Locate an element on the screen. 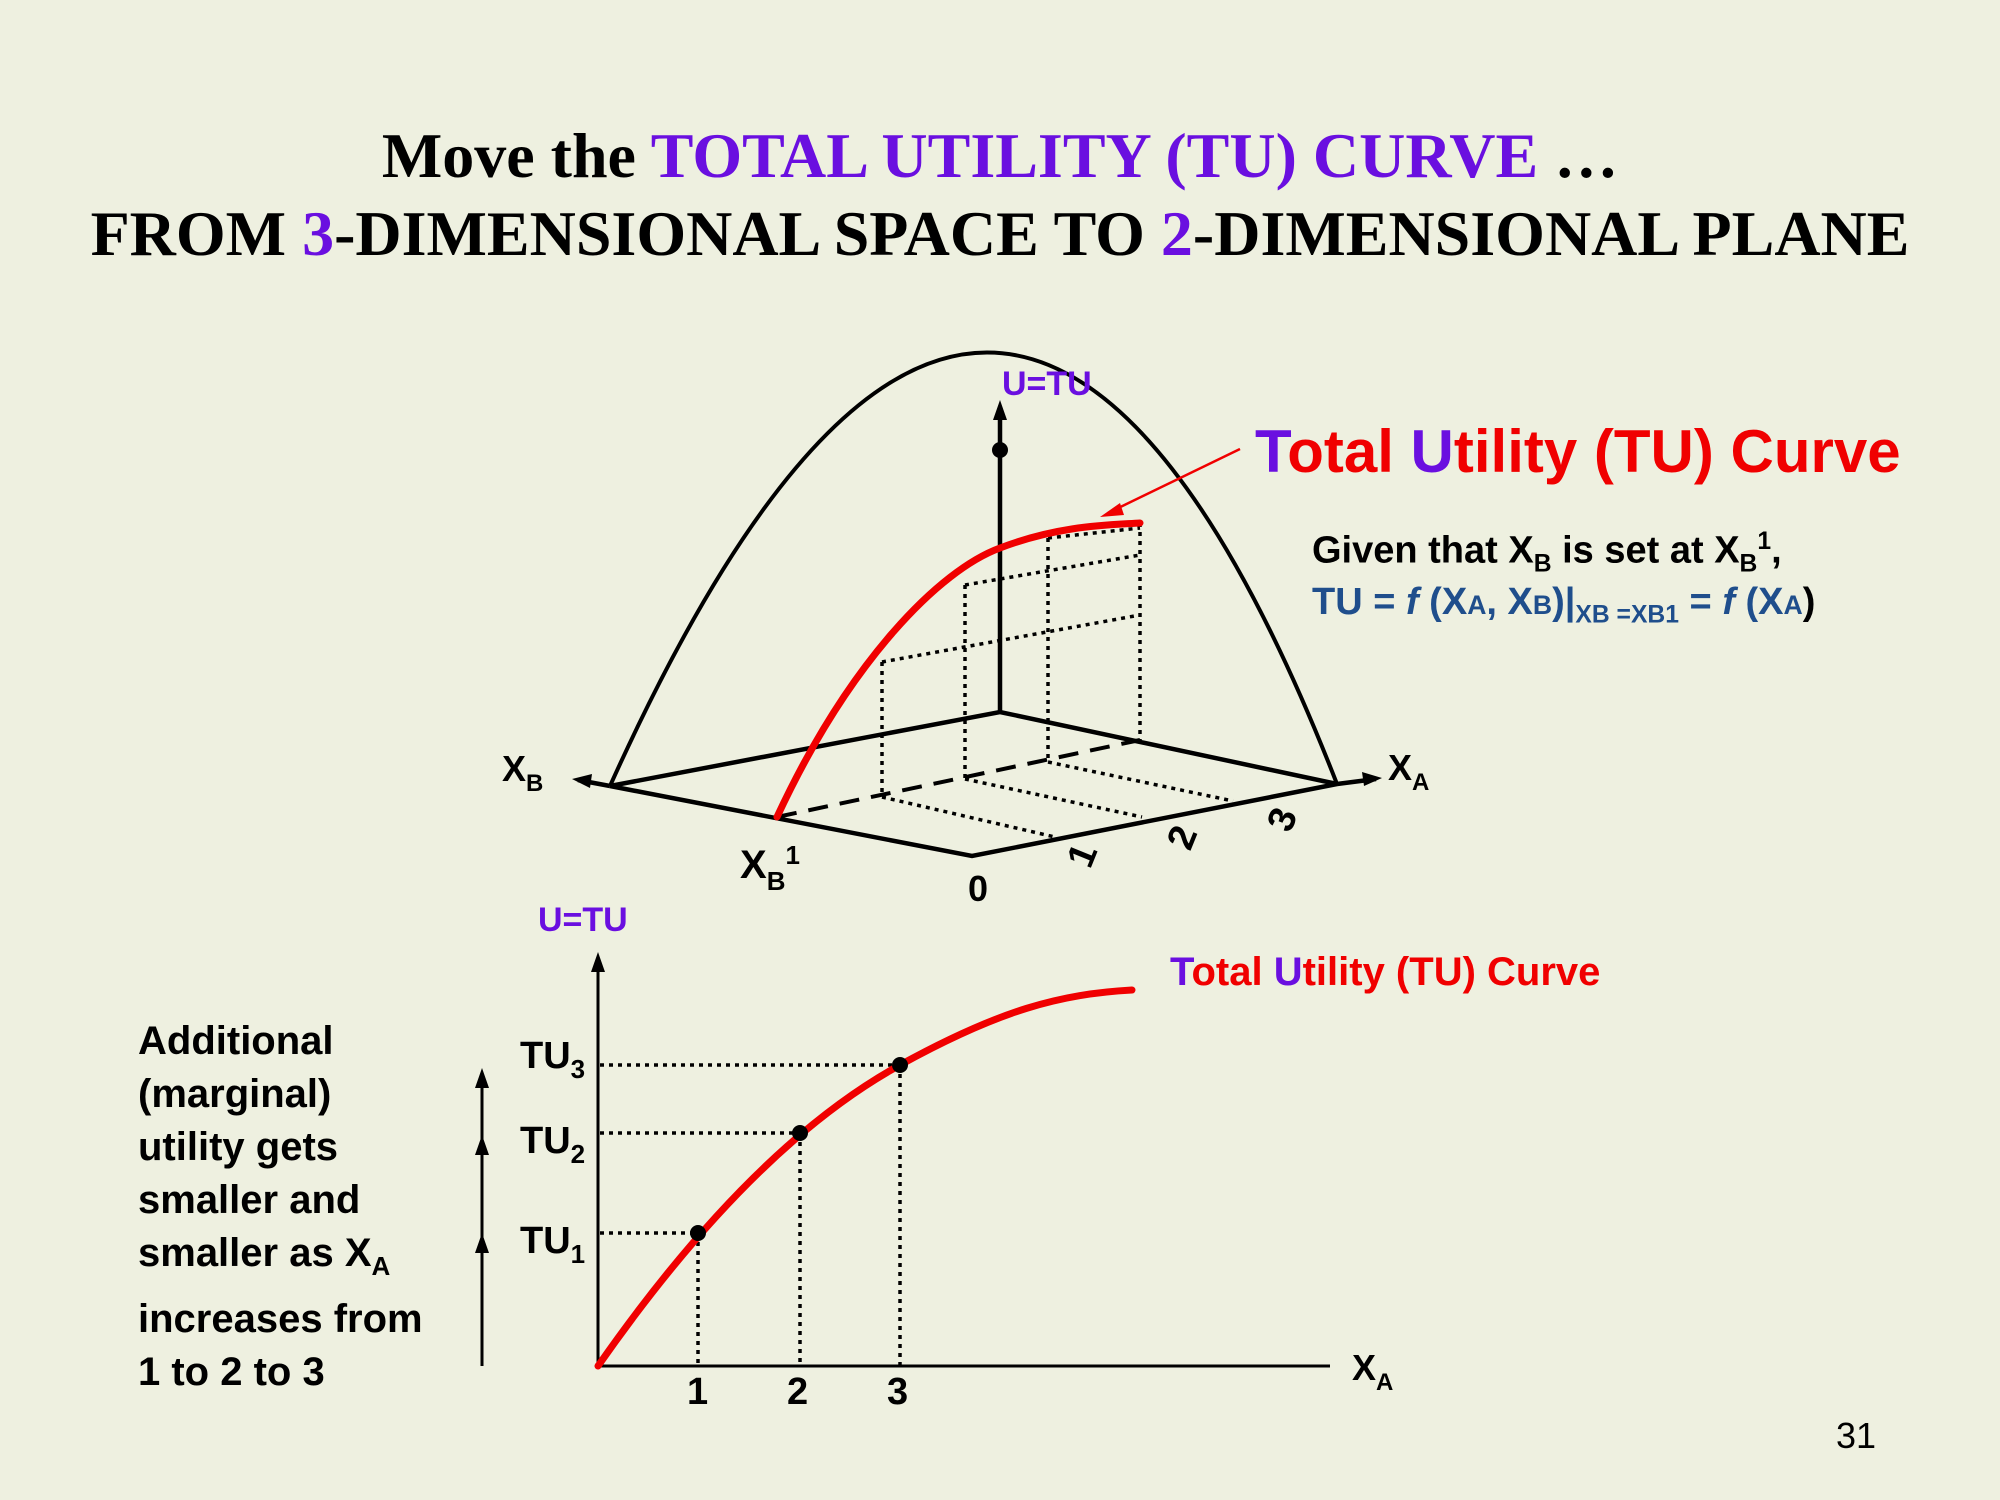 This screenshot has height=1500, width=2000. tu-droplines is located at coordinates (751, 1214).